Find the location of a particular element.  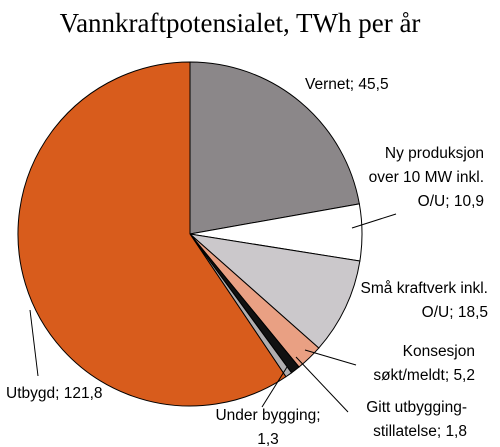

slice-label-line: stillatelse; 1,8 is located at coordinates (420, 431).